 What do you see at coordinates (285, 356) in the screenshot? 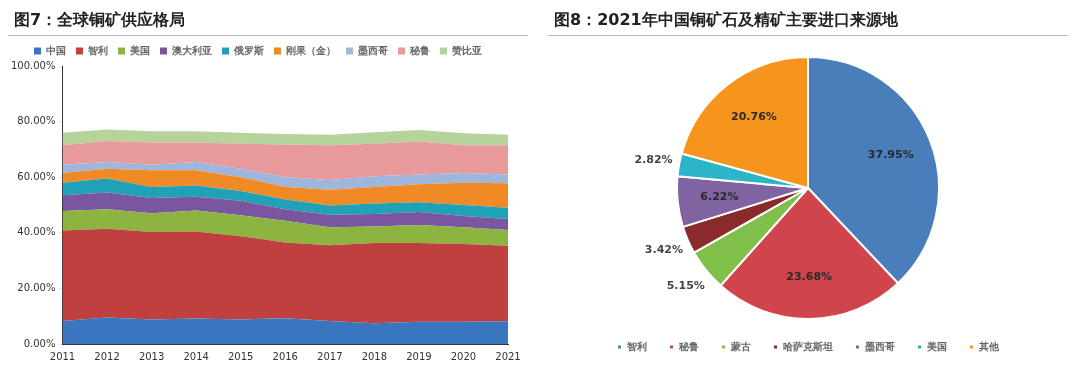
I see `x-tick-label: 2016` at bounding box center [285, 356].